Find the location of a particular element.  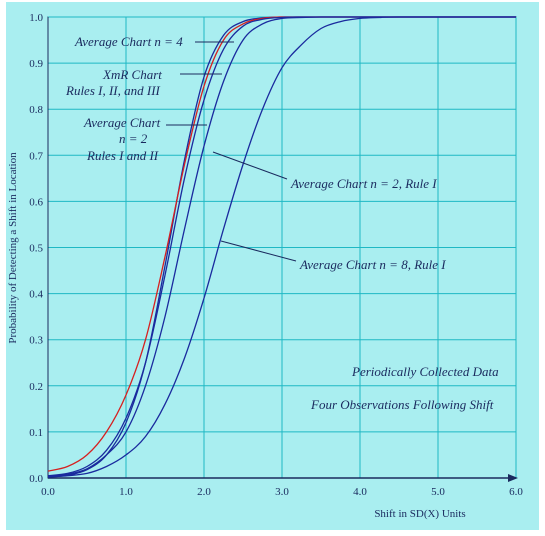

annotation-avg-n2-r12-line1: Average Chart is located at coordinates (122, 122).